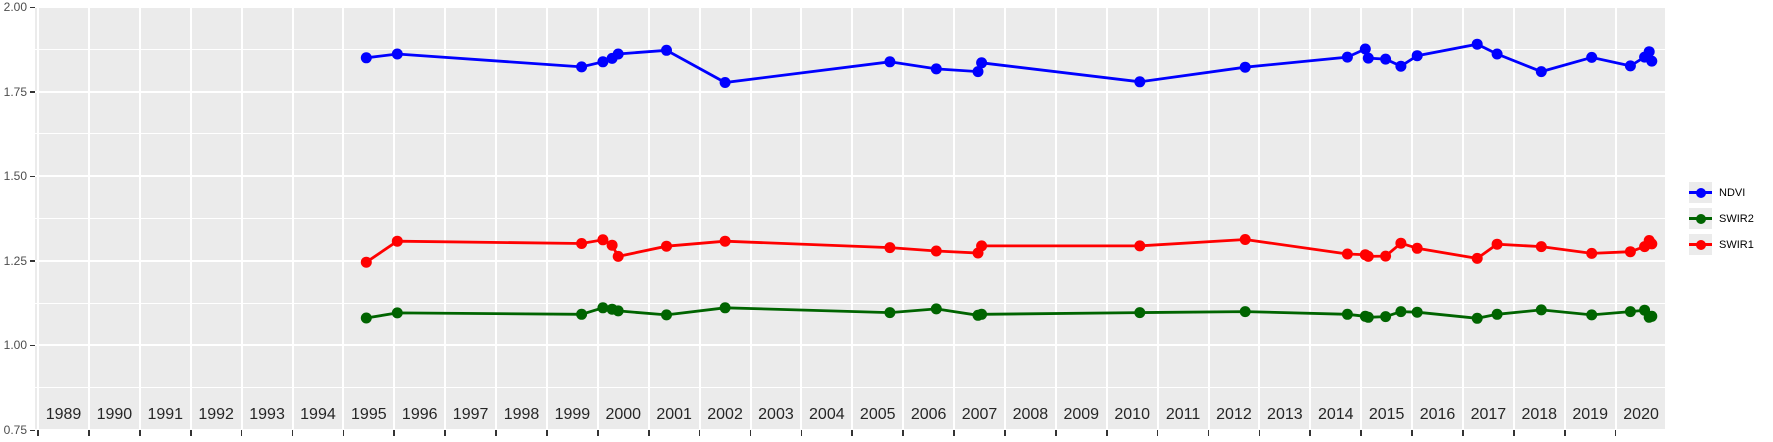 This screenshot has width=1773, height=442. What do you see at coordinates (1081, 414) in the screenshot?
I see `x-axis-year-label: 2009` at bounding box center [1081, 414].